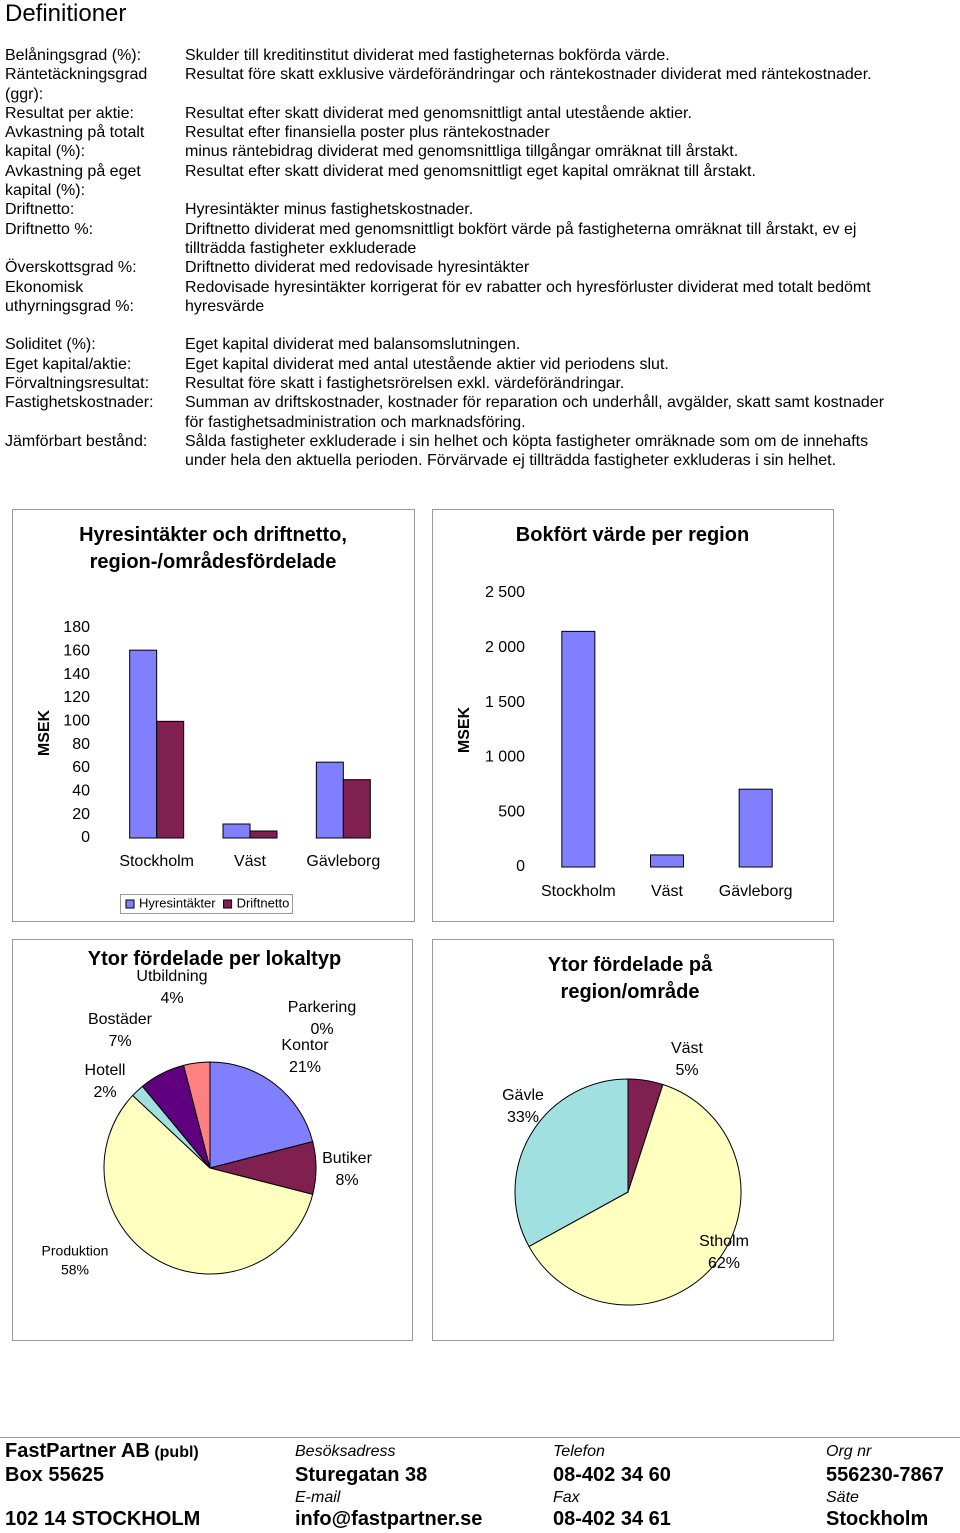  Describe the element at coordinates (345, 1451) in the screenshot. I see `visit-label: Besöksadress` at that location.